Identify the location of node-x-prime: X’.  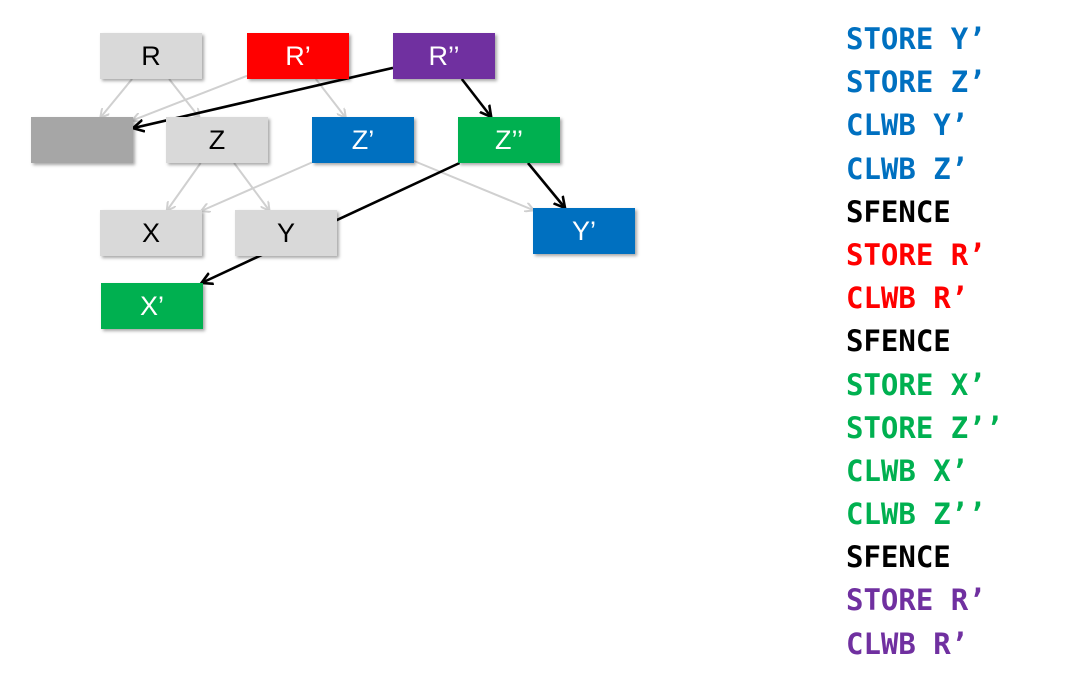
(152, 306).